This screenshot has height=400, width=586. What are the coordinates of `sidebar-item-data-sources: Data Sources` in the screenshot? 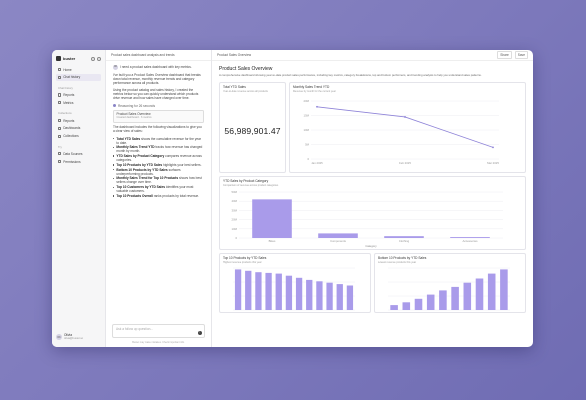 It's located at (78, 153).